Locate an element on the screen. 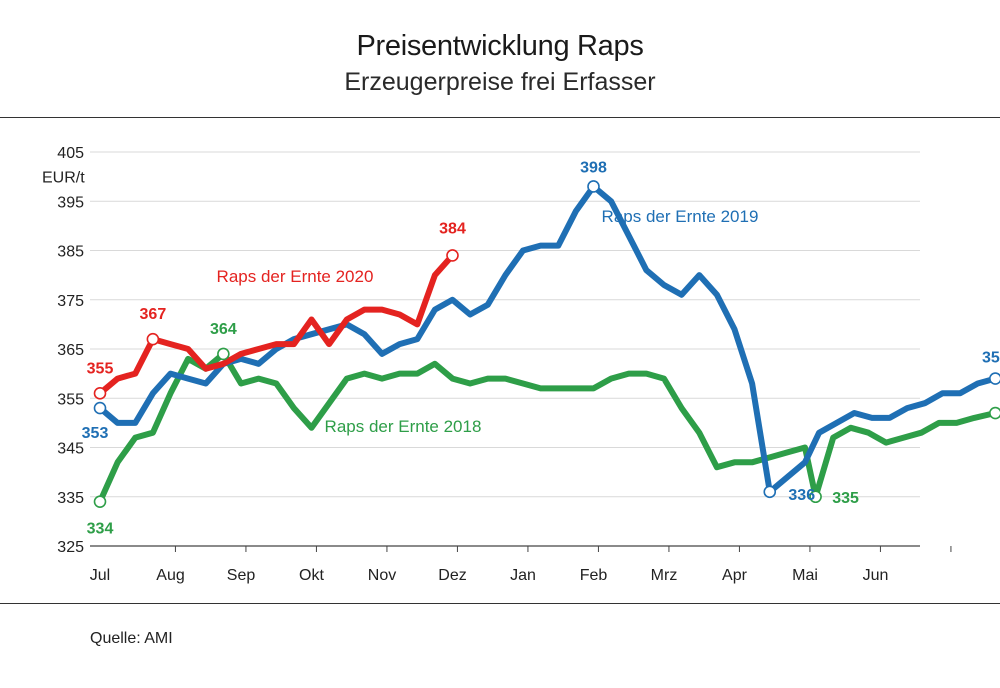 This screenshot has height=688, width=1000. bottom-divider is located at coordinates (500, 603).